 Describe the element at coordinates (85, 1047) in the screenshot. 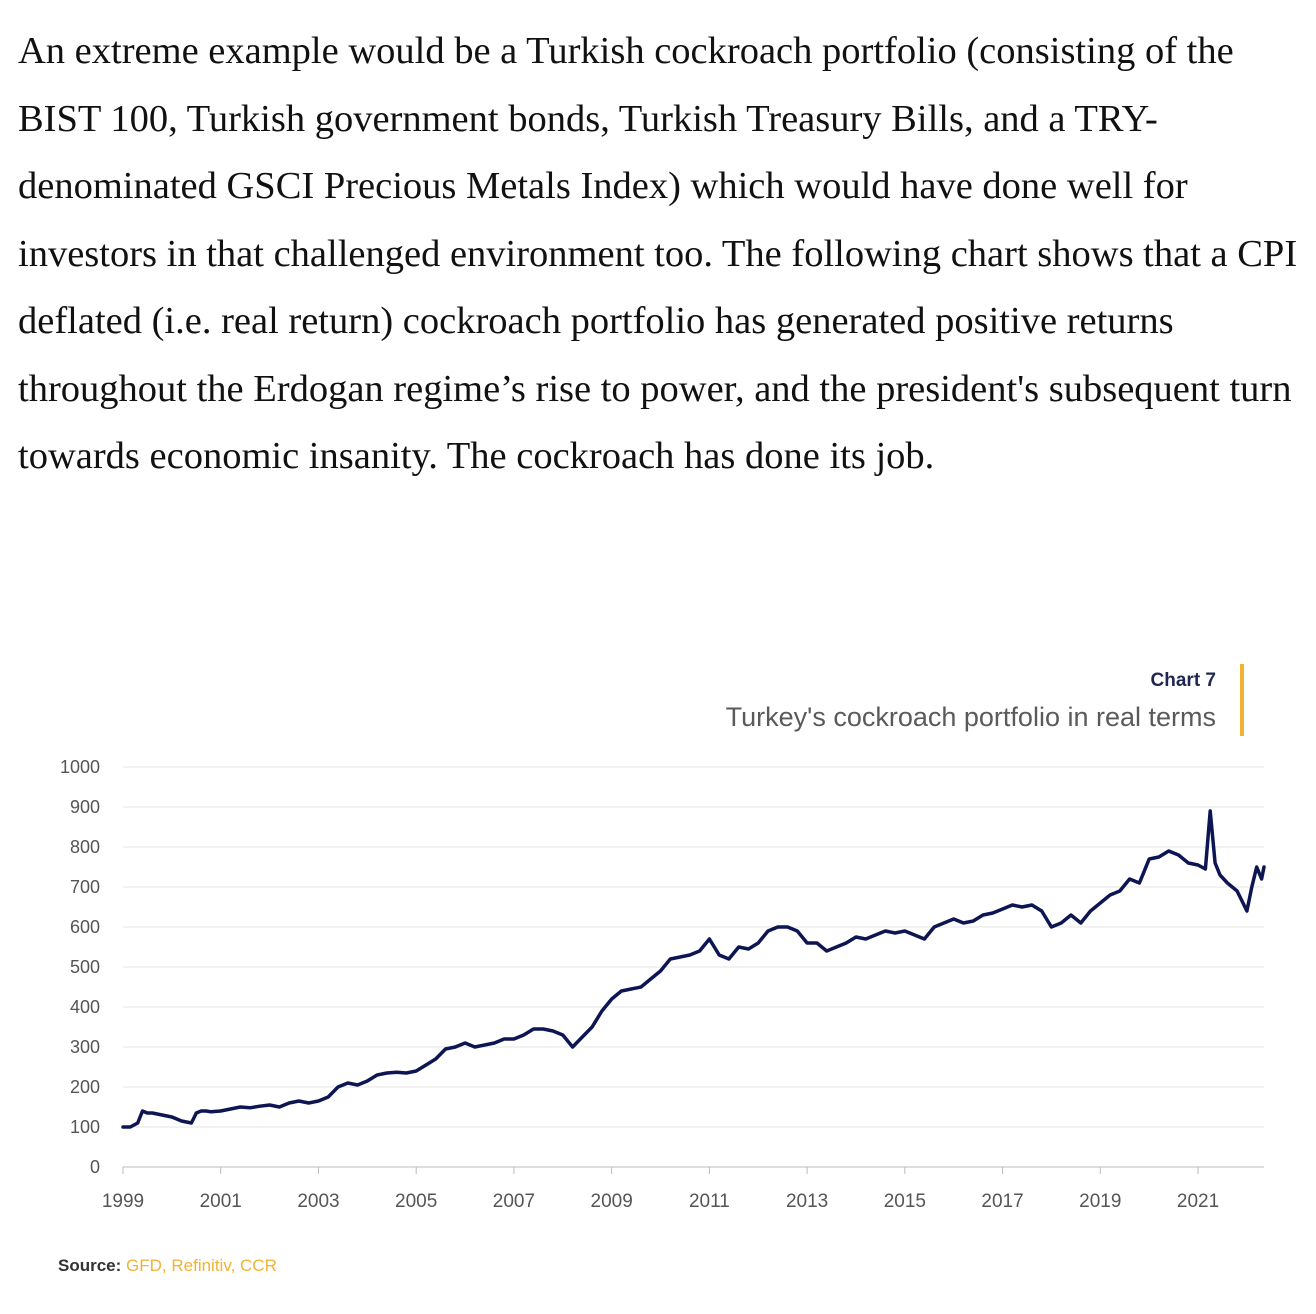

I see `y-tick-label: 300` at that location.